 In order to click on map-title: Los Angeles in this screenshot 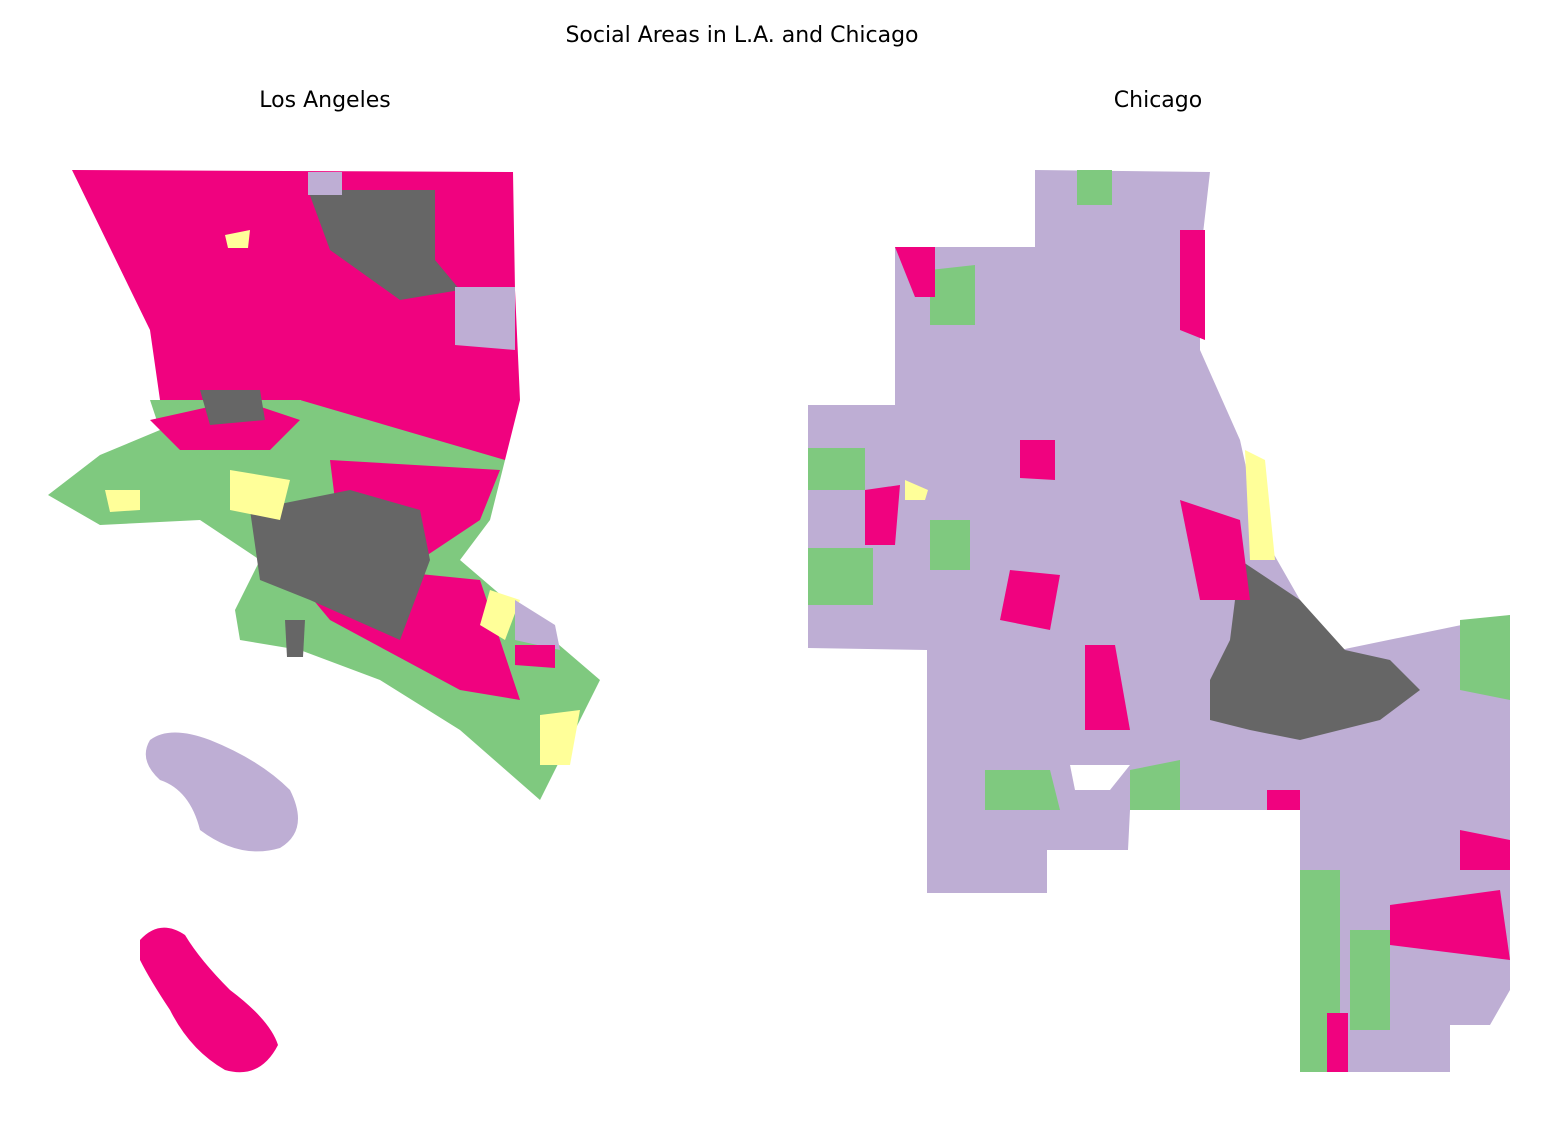, I will do `click(324, 100)`.